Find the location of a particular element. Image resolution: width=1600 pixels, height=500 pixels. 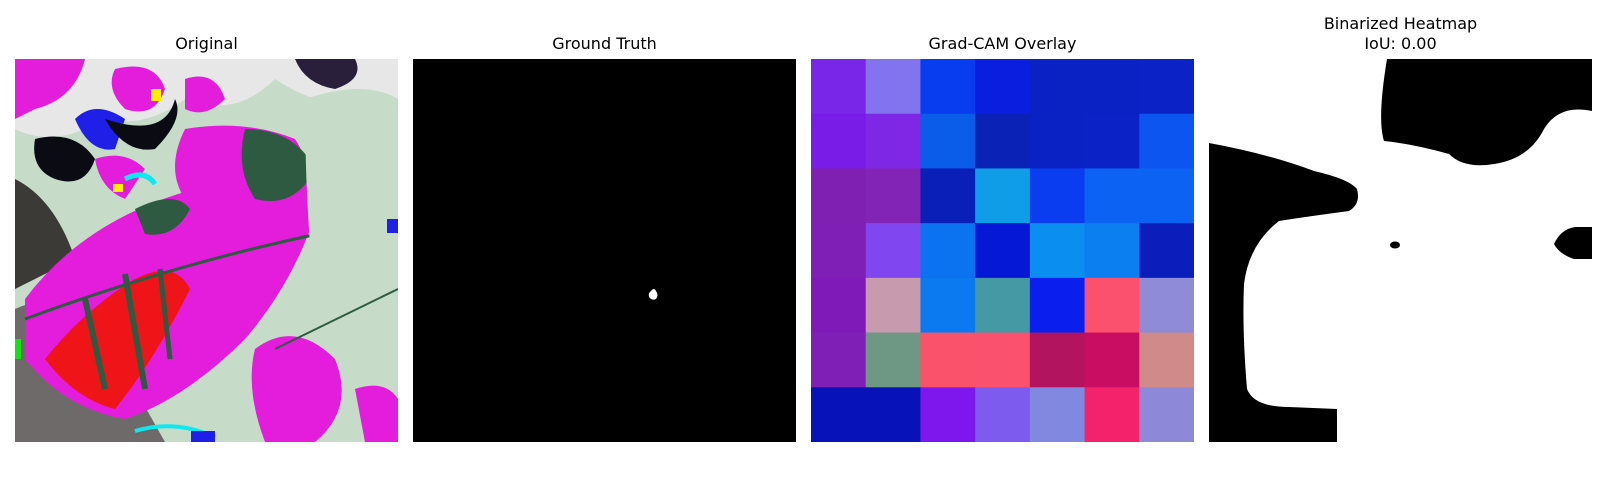

panel-title: Binarized Heatmap IoU: 0.00 is located at coordinates (1400, 34).